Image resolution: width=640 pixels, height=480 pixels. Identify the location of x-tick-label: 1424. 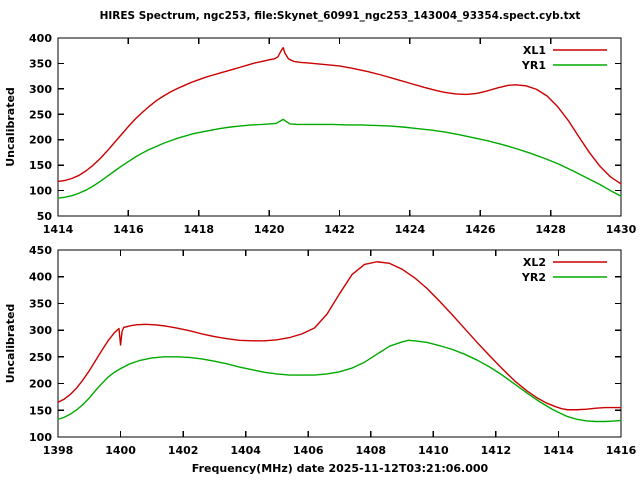
(410, 229).